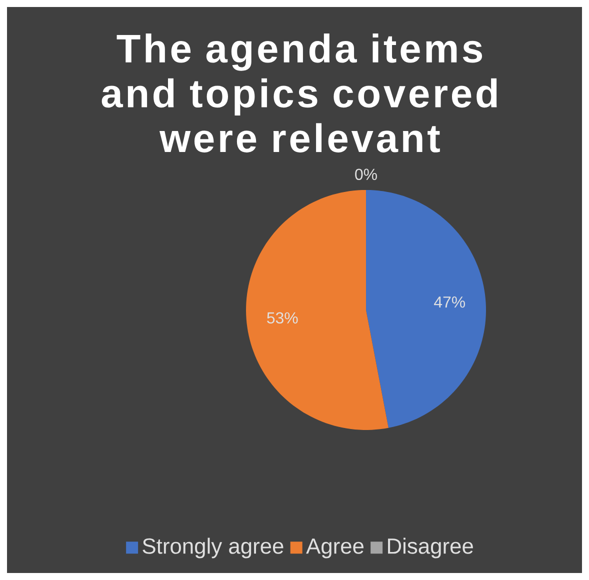  Describe the element at coordinates (299, 93) in the screenshot. I see `chart-title: The agenda items and topics covered were relevant` at that location.